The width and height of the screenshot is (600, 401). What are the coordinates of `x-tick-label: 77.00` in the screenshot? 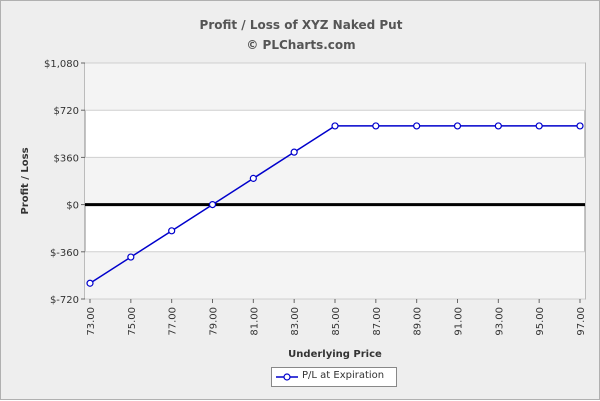 It's located at (173, 321).